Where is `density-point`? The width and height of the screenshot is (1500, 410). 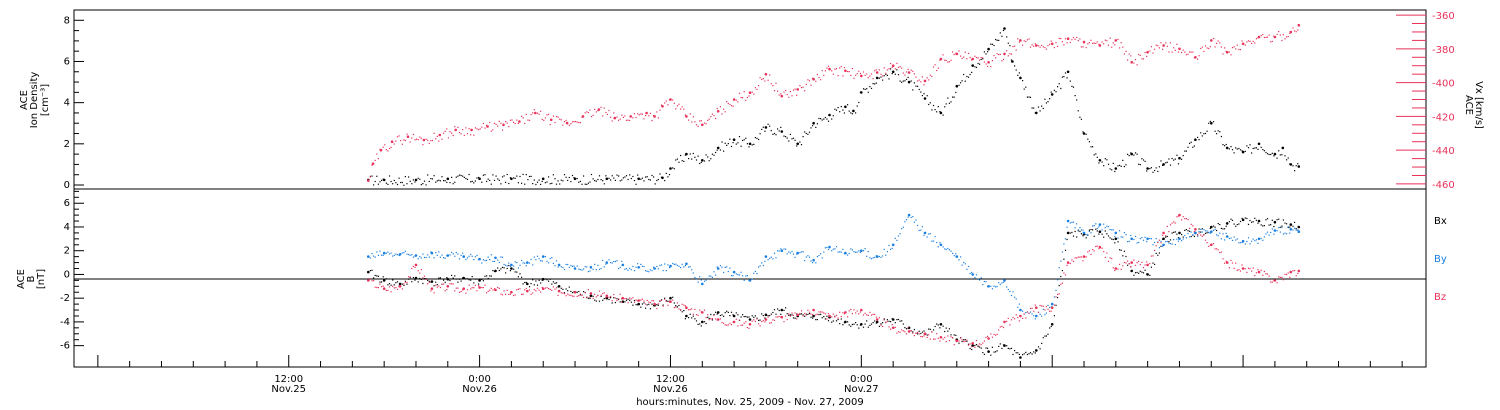
density-point is located at coordinates (511, 179).